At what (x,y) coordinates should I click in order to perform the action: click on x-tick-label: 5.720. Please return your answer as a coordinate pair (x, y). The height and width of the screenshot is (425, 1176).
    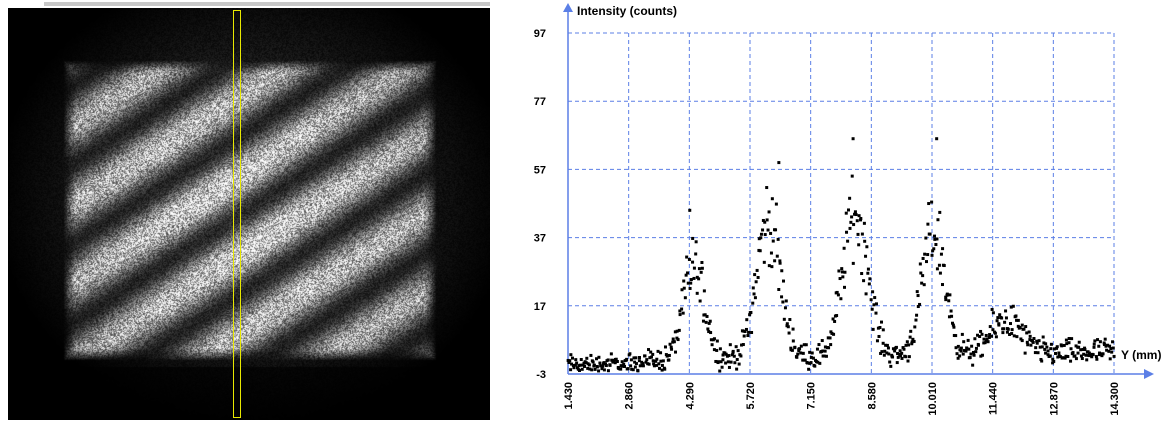
    Looking at the image, I should click on (751, 396).